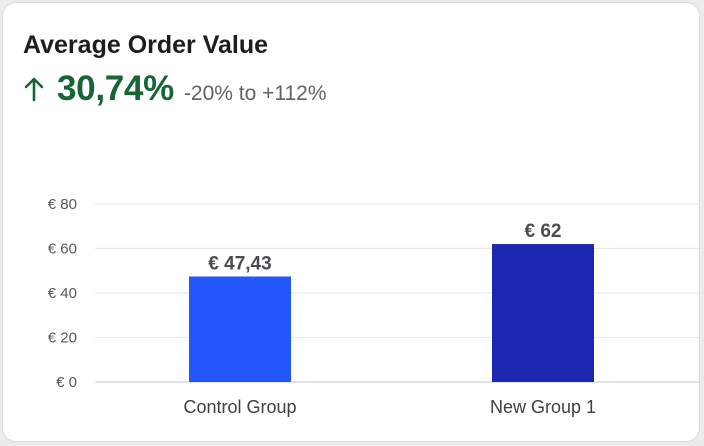 The height and width of the screenshot is (446, 704). Describe the element at coordinates (146, 45) in the screenshot. I see `card-title: Average Order Value` at that location.